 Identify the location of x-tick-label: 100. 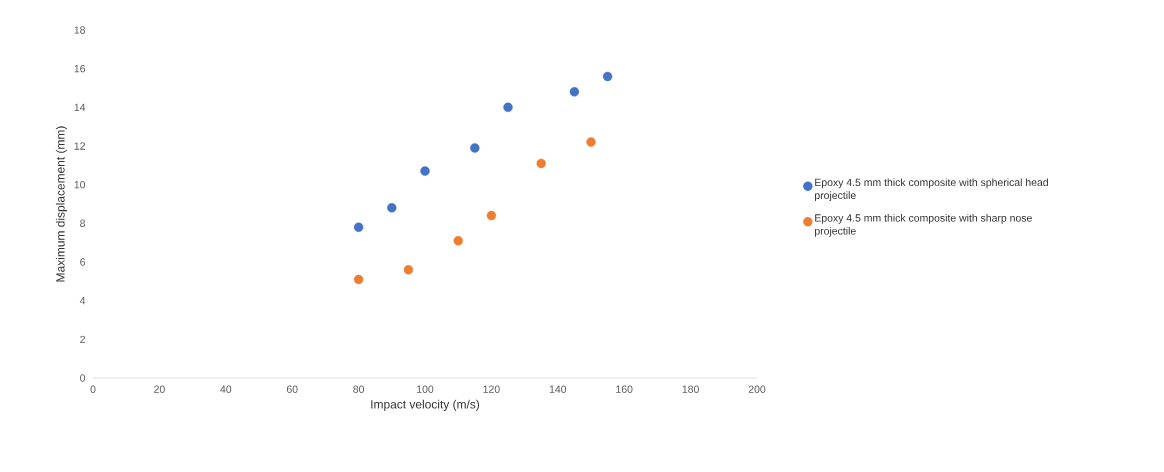
(425, 389).